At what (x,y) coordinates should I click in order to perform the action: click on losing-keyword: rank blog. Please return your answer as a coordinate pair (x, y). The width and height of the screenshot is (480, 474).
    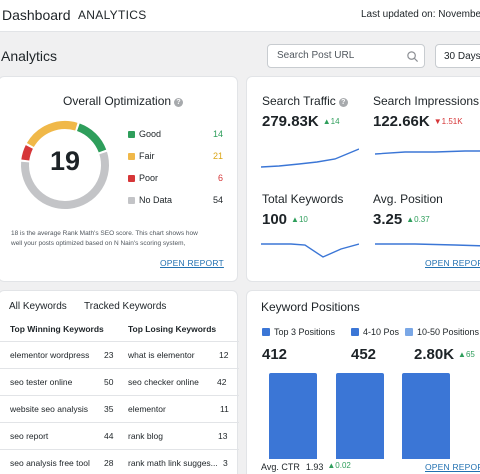
    Looking at the image, I should click on (145, 436).